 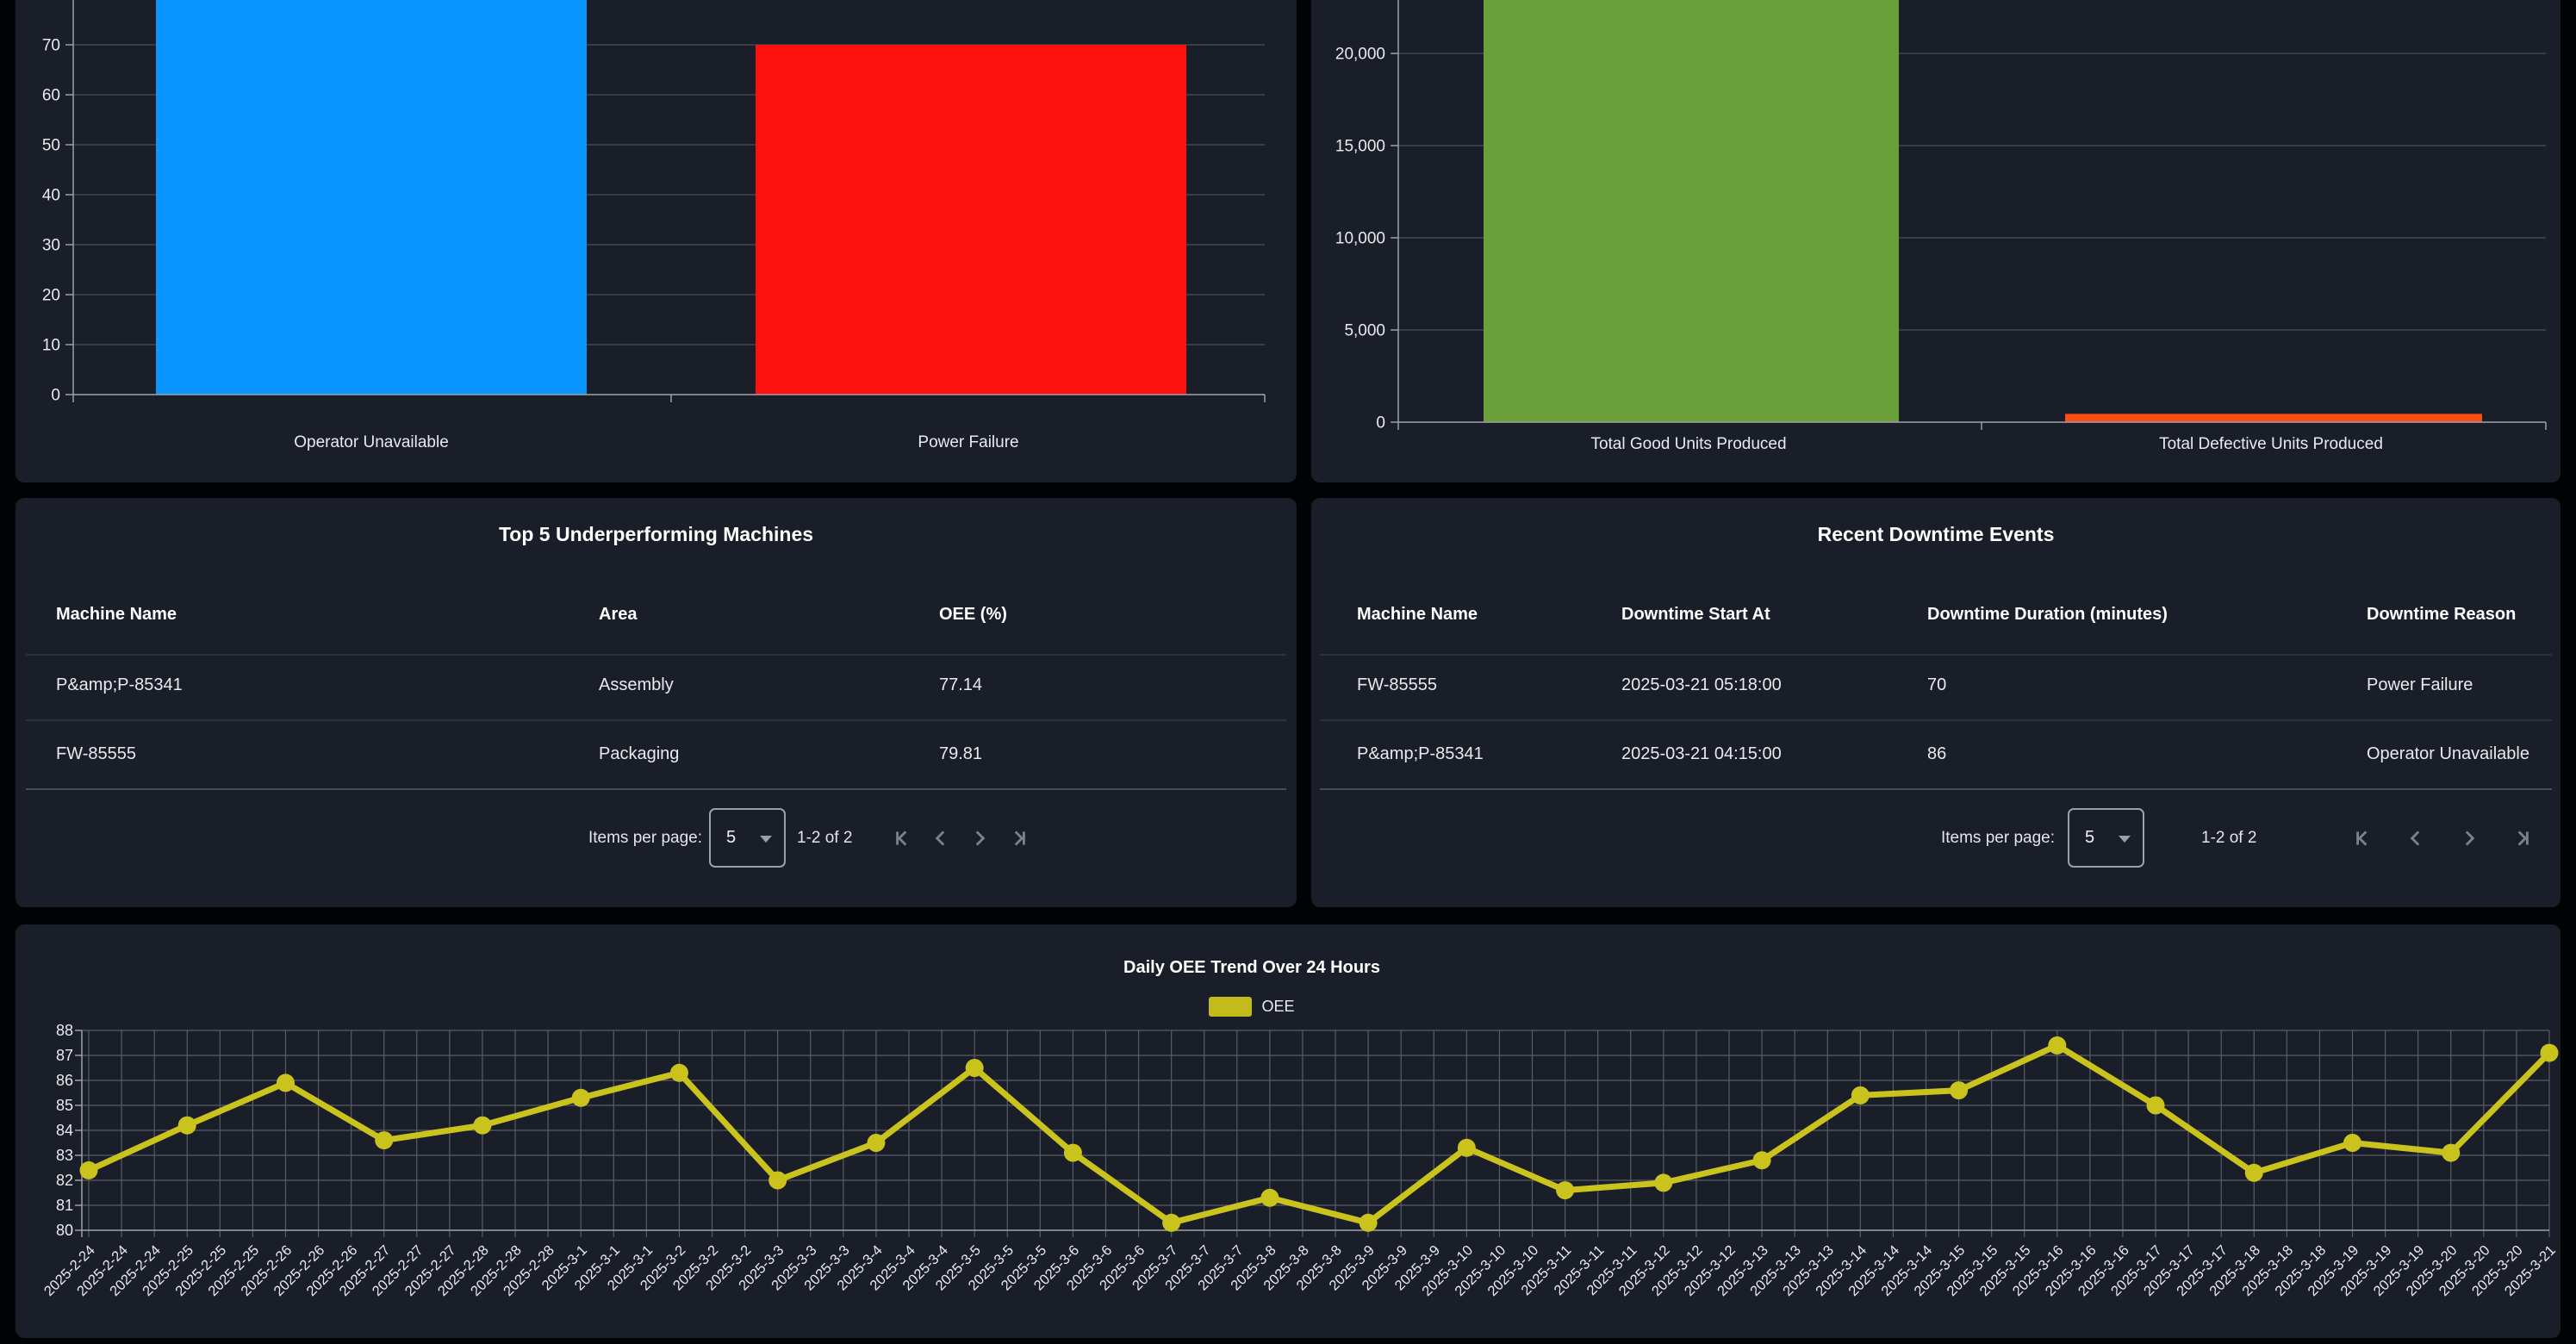 I want to click on chart-legend: OEE, so click(x=1252, y=1007).